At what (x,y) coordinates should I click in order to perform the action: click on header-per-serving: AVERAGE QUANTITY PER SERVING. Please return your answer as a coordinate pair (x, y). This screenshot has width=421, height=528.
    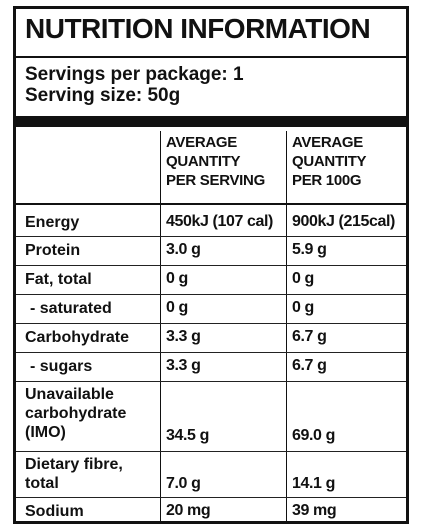
    Looking at the image, I should click on (215, 161).